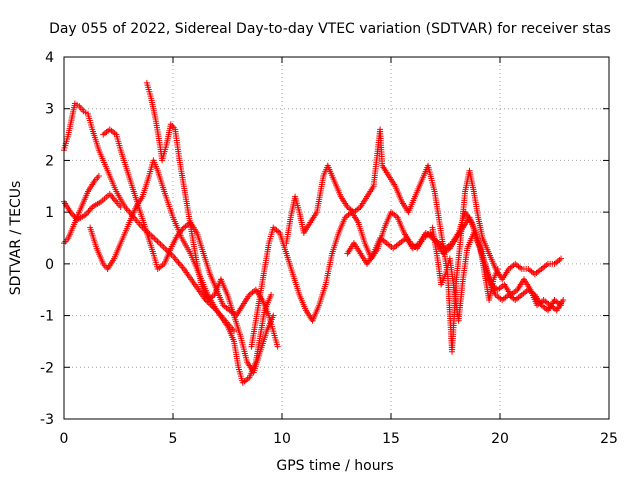 The width and height of the screenshot is (640, 480). Describe the element at coordinates (49, 213) in the screenshot. I see `y-tick-label: 1` at that location.